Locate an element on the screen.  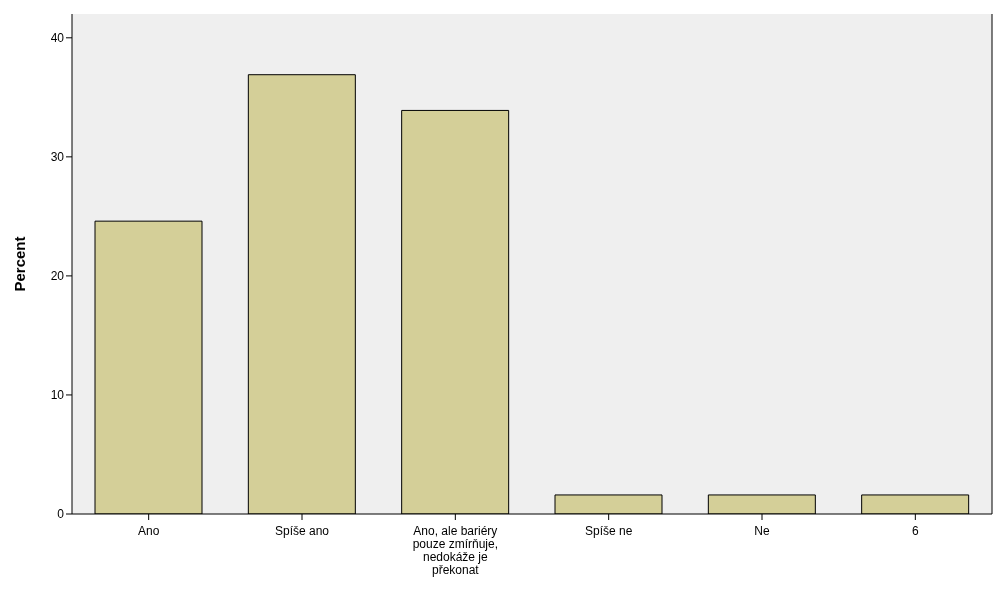
x-tick-label: Ano, ale bariéry pouze zmírňuje, nedokáže je překonat is located at coordinates (455, 550).